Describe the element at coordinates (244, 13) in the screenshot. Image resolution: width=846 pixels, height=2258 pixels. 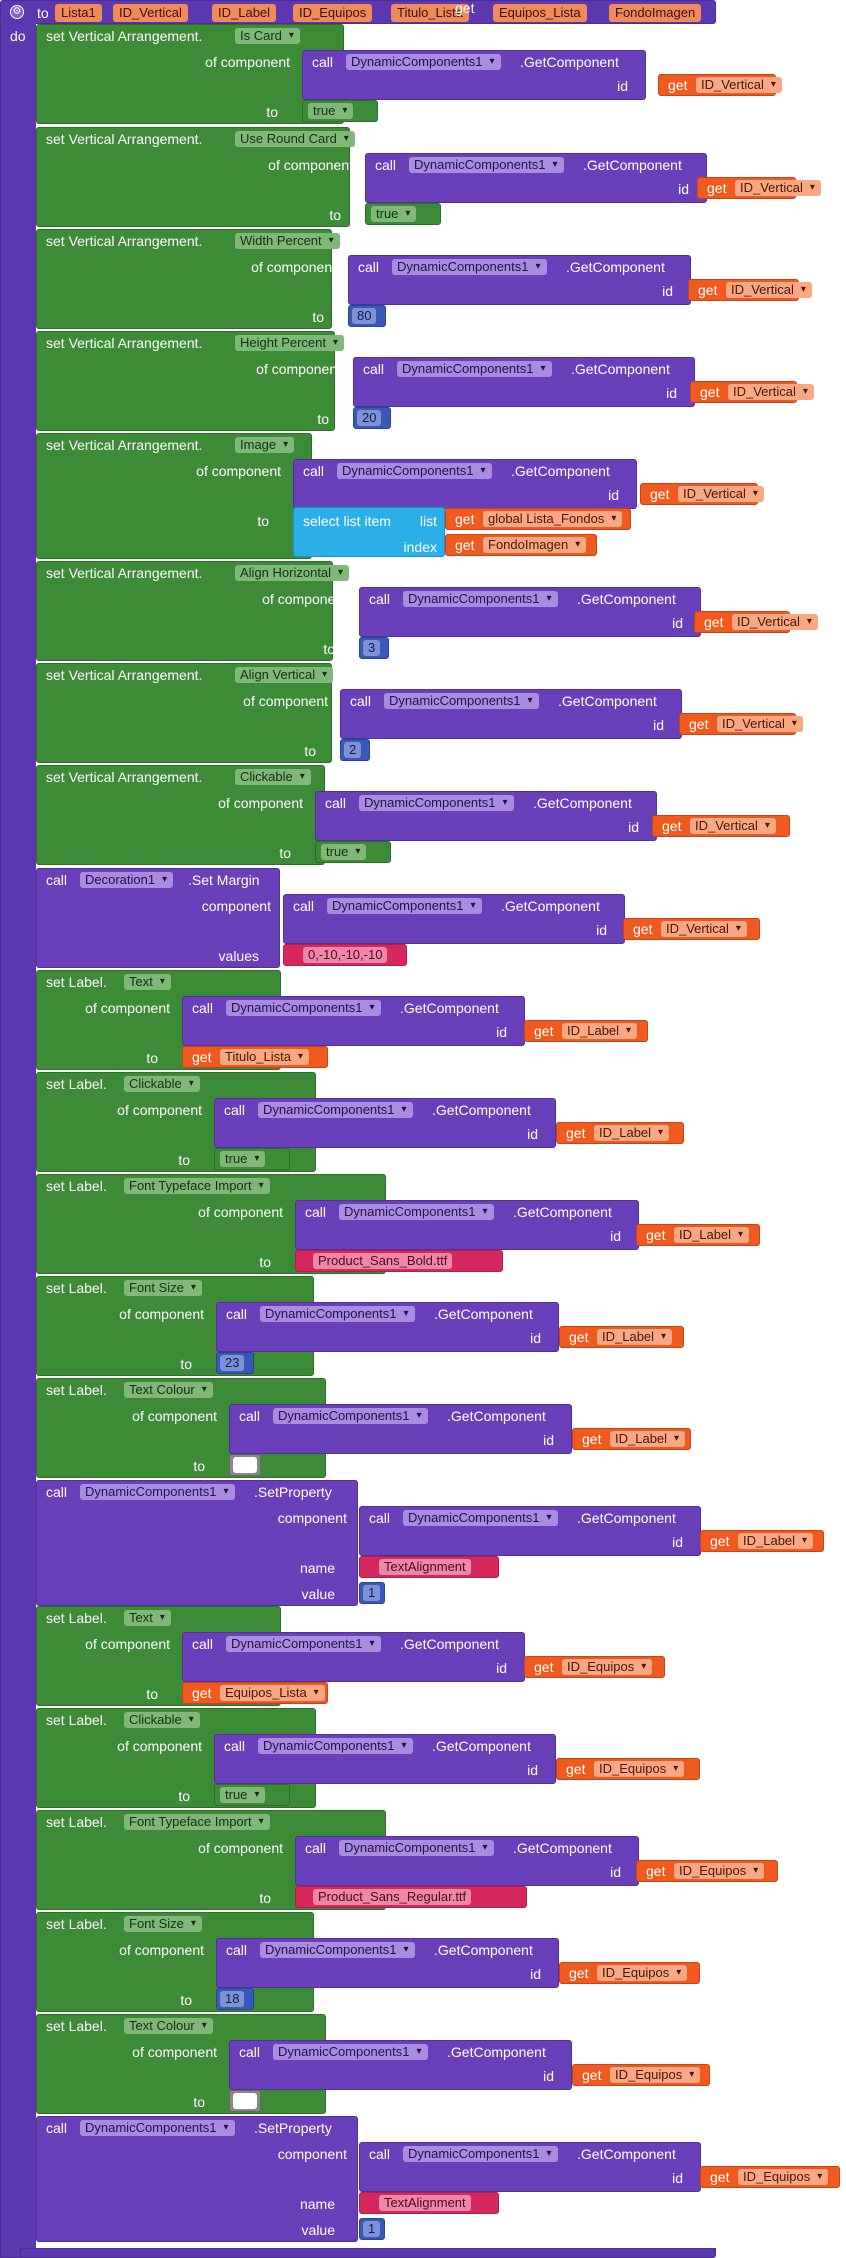
I see `param-chip: ID_Label` at that location.